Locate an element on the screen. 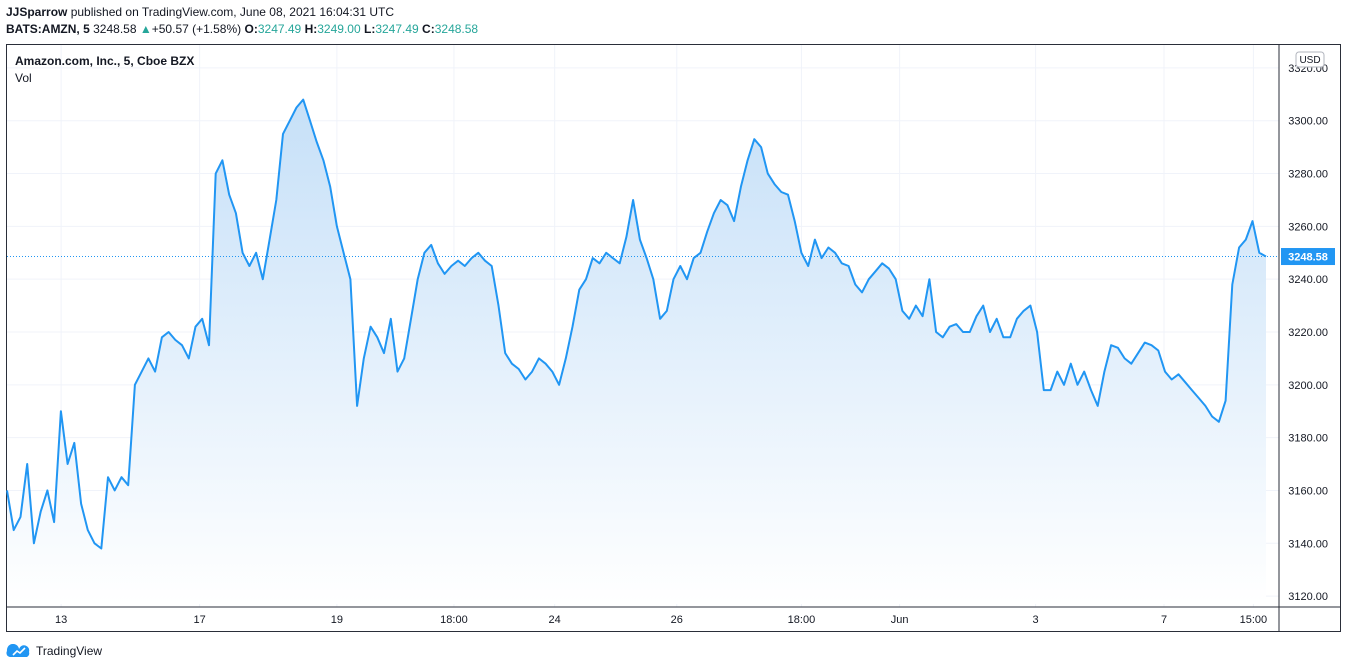 The width and height of the screenshot is (1348, 670). brand-name: TradingView is located at coordinates (69, 651).